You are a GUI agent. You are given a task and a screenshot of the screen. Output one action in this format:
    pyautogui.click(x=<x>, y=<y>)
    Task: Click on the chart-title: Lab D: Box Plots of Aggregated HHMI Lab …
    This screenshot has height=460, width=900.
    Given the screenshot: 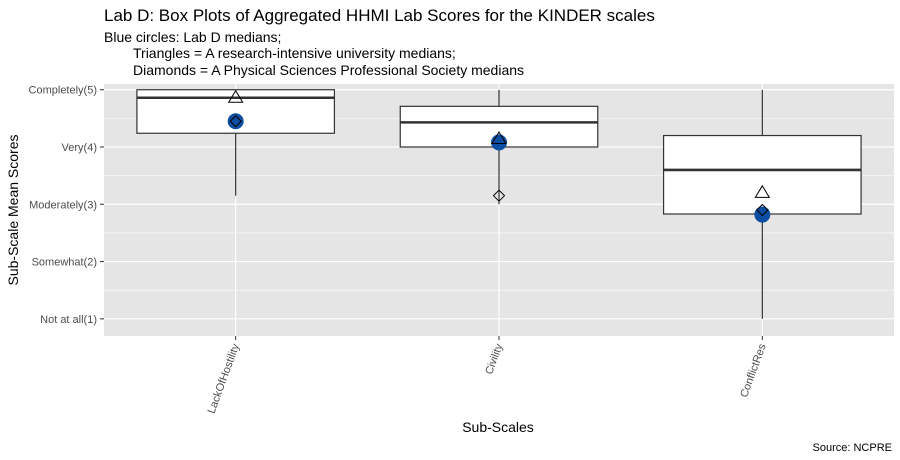 What is the action you would take?
    pyautogui.click(x=379, y=15)
    